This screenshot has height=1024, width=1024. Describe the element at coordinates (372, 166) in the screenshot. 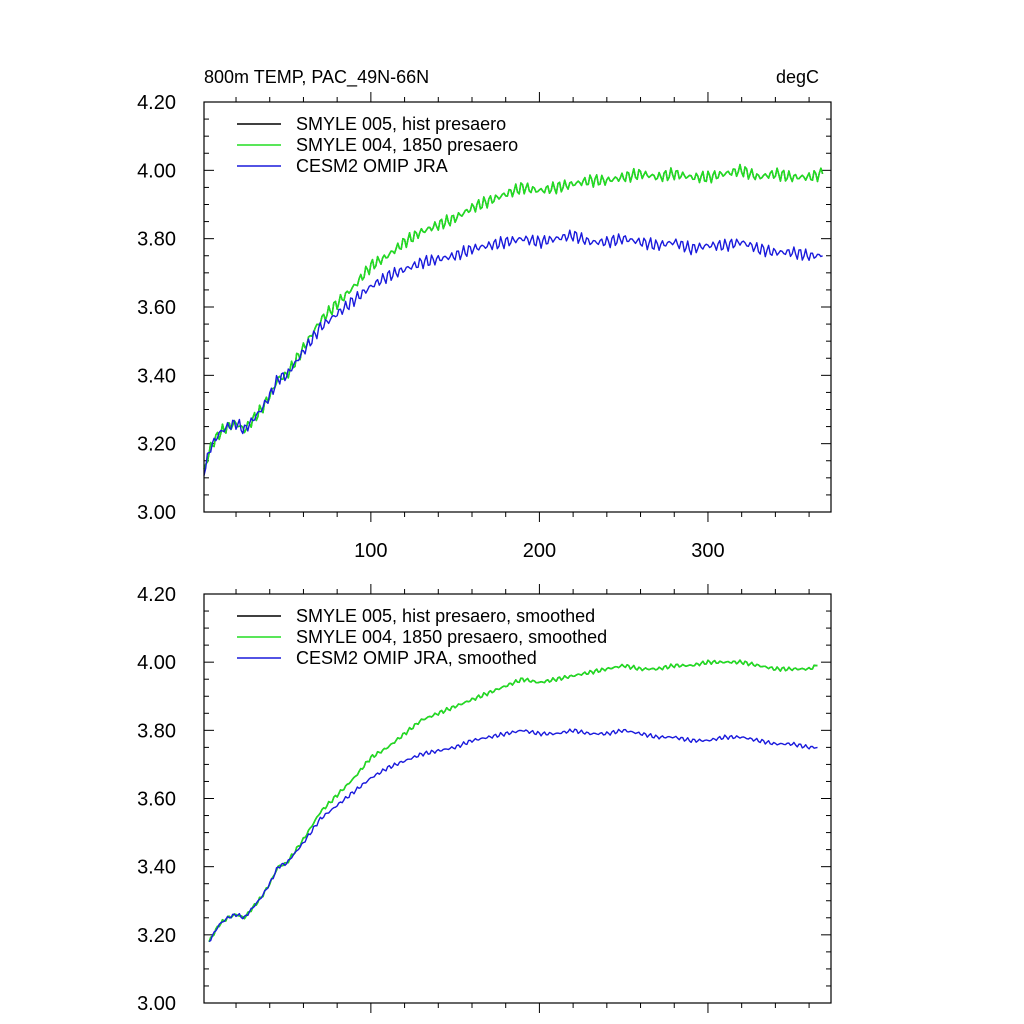

I see `legend-label: CESM2 OMIP JRA` at that location.